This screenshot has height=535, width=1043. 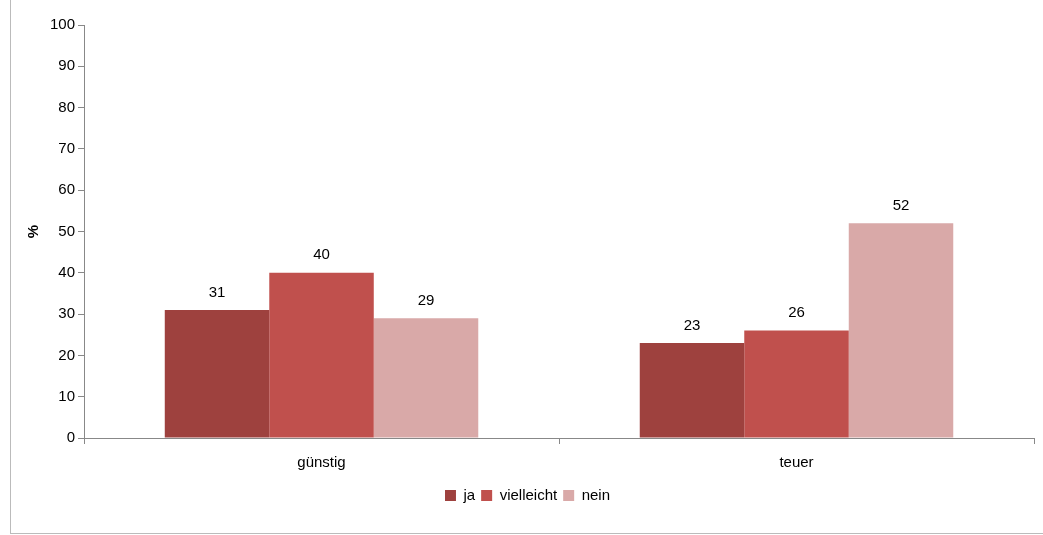 What do you see at coordinates (901, 204) in the screenshot?
I see `data-label: 52` at bounding box center [901, 204].